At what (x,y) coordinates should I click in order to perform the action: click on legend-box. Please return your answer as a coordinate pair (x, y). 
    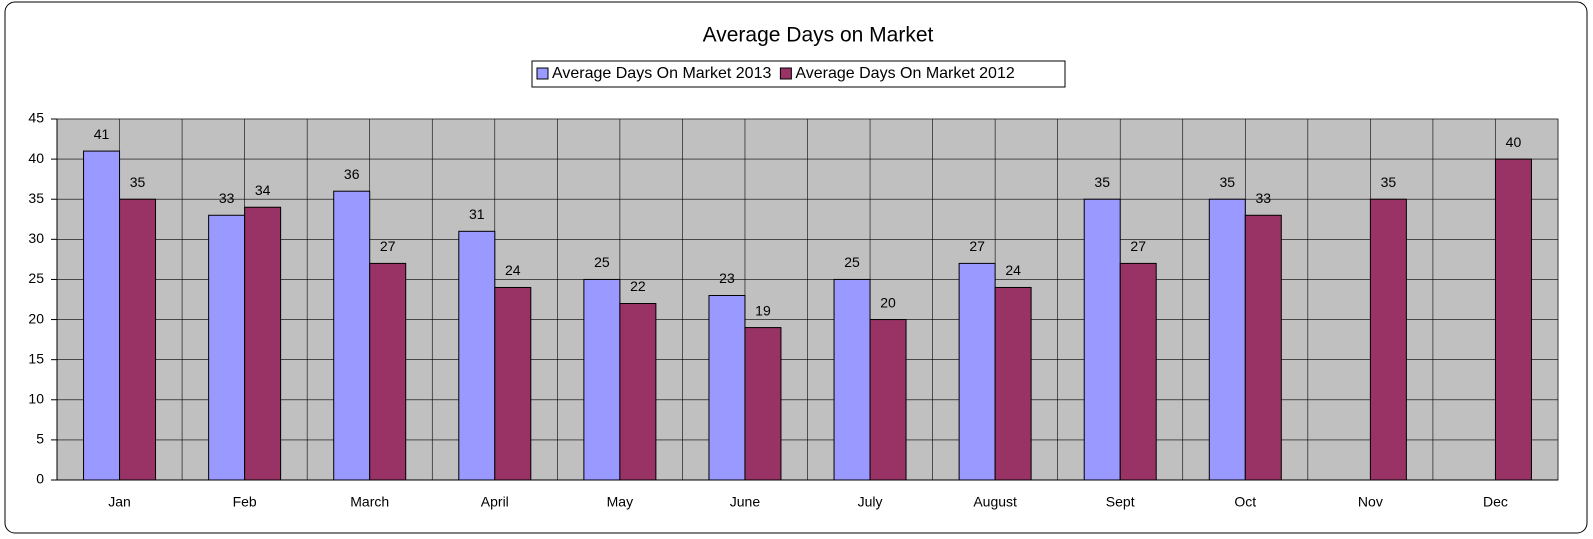
    Looking at the image, I should click on (798, 74).